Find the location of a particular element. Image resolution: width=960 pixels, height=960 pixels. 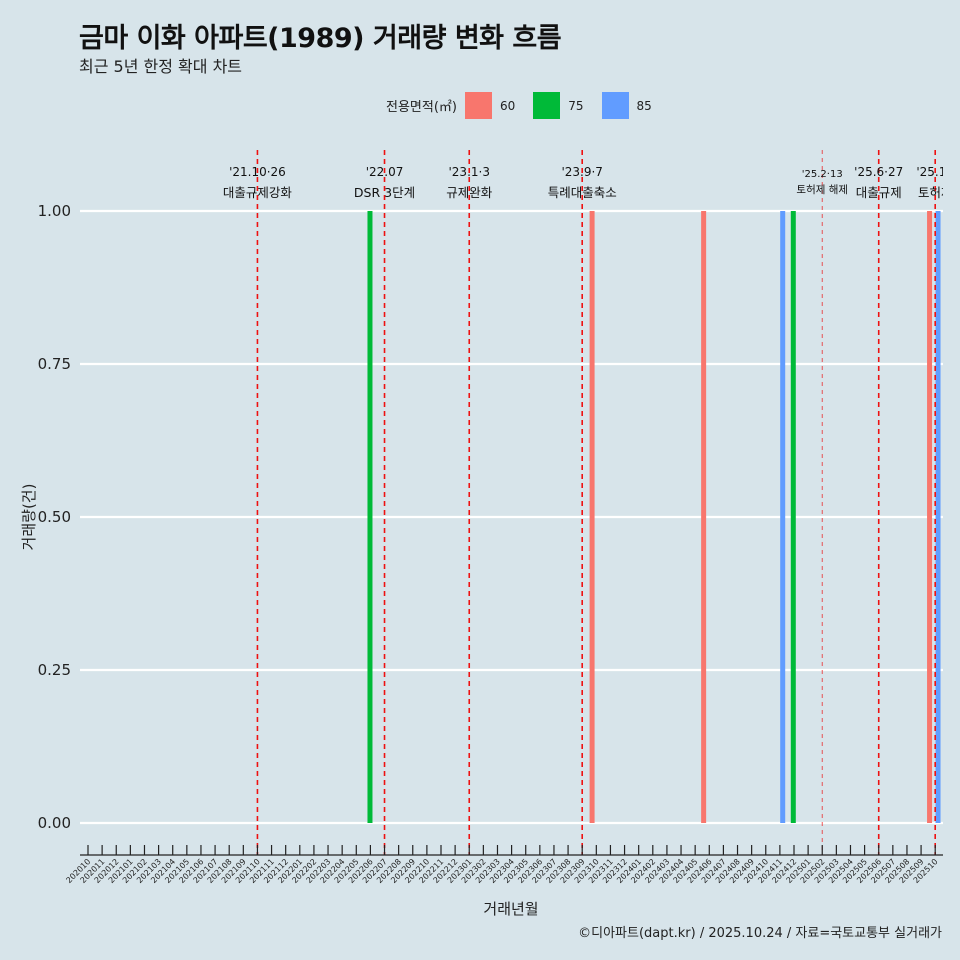

event-date: '25.6·27 is located at coordinates (878, 172).